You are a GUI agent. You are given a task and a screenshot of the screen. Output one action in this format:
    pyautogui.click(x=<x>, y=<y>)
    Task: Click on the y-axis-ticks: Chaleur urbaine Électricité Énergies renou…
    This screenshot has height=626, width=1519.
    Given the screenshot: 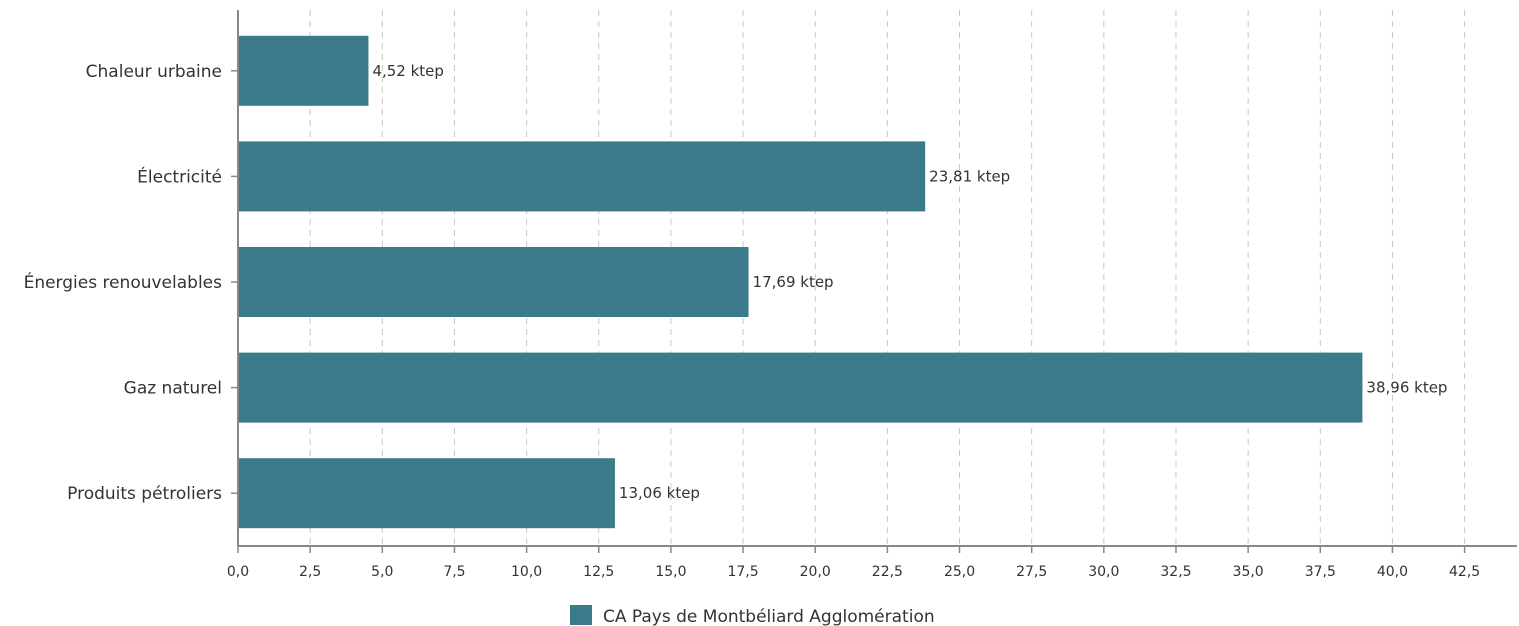 What is the action you would take?
    pyautogui.click(x=131, y=283)
    